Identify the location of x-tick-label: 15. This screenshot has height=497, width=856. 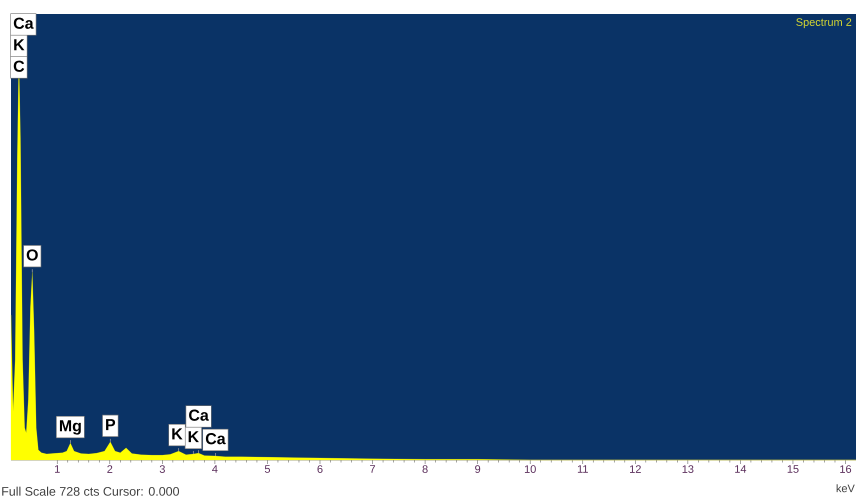
(793, 469).